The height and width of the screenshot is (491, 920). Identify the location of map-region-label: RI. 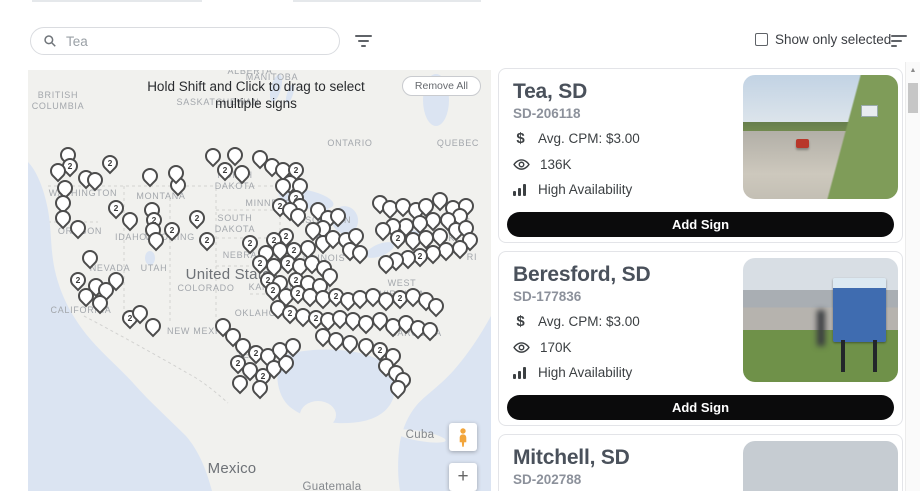
(472, 257).